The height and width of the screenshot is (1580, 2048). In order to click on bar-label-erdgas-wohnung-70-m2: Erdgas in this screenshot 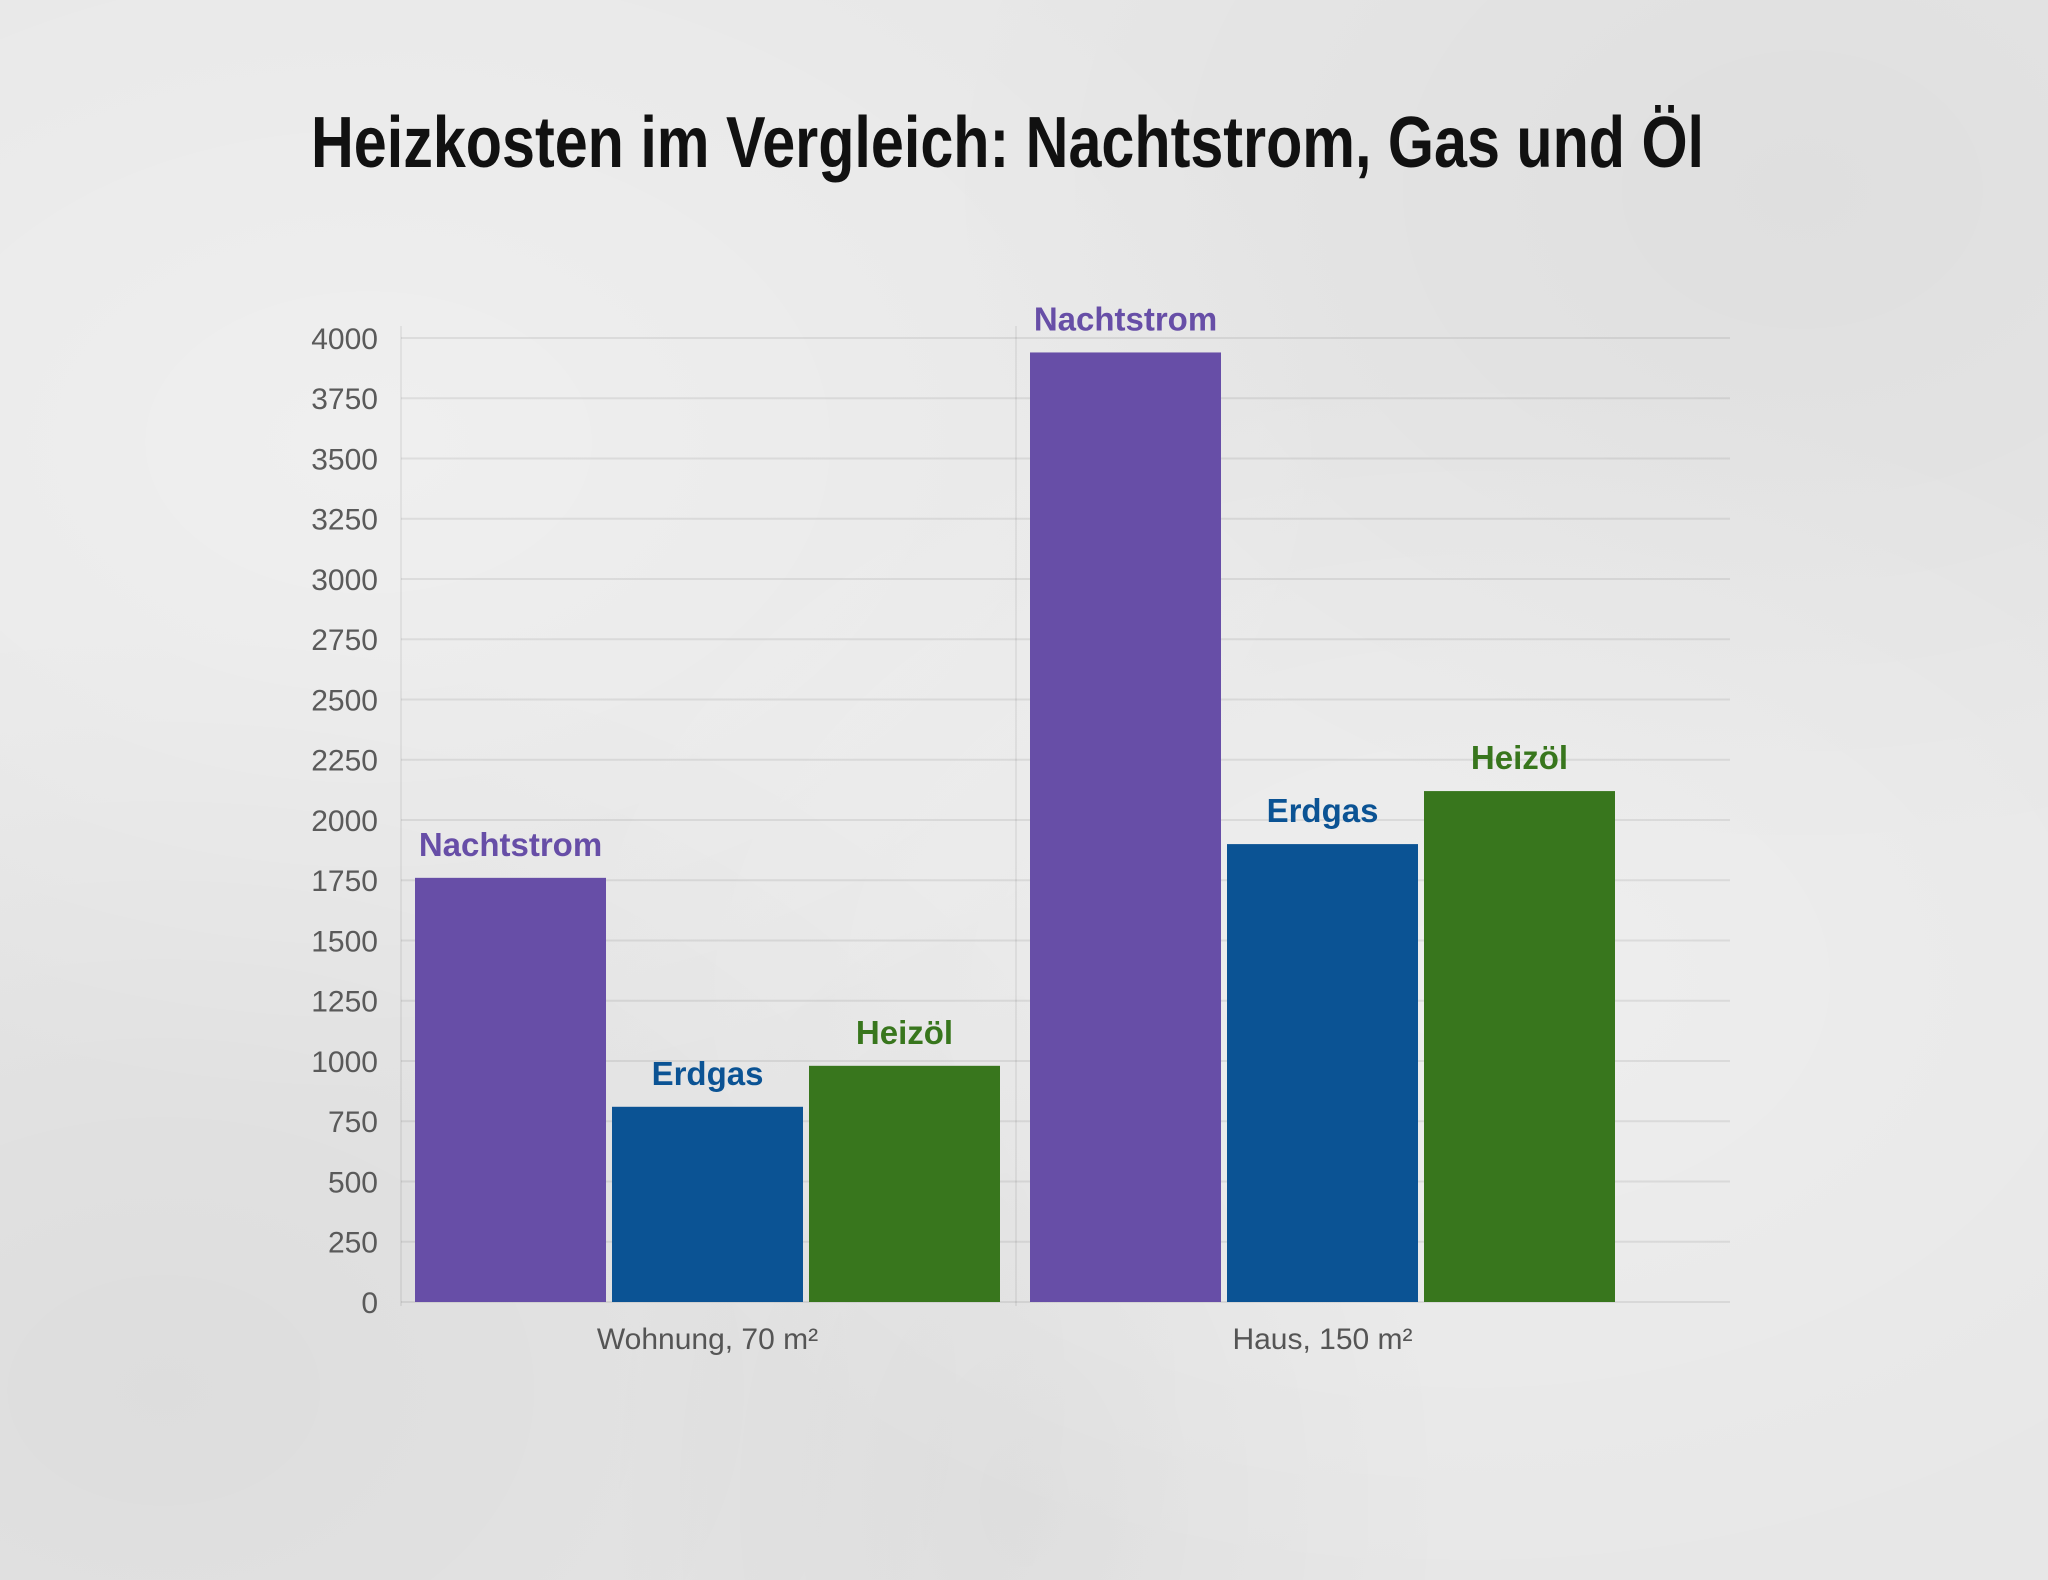, I will do `click(708, 1073)`.